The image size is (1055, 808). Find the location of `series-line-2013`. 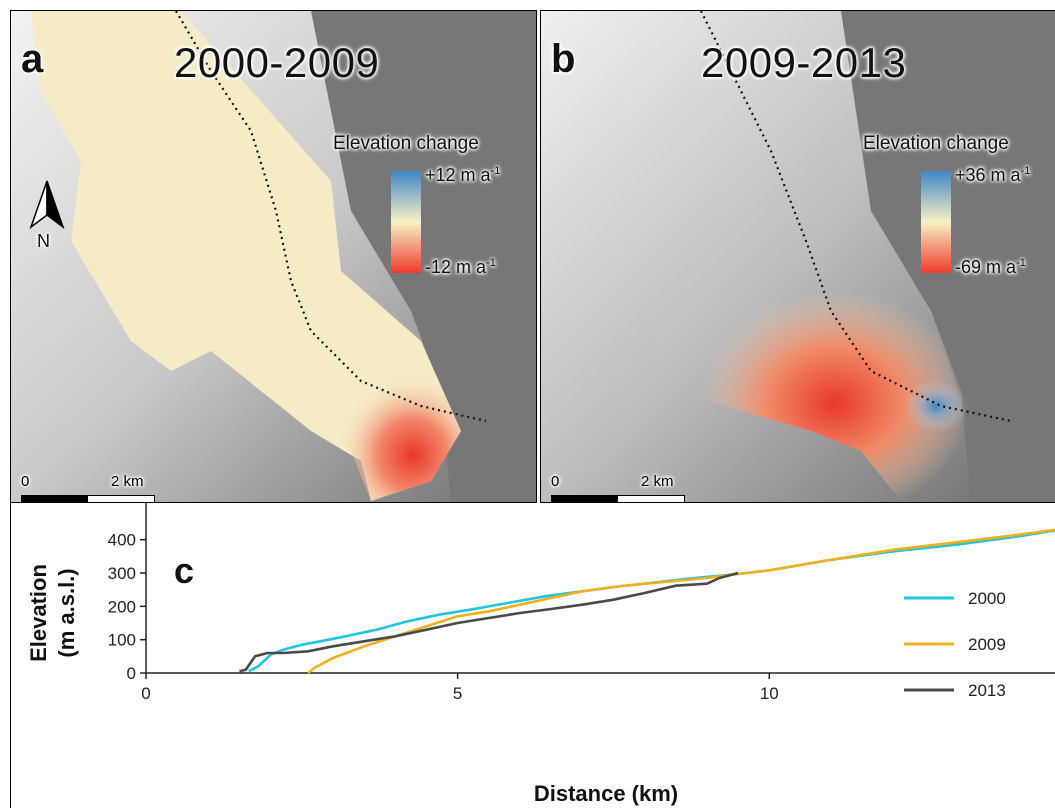

series-line-2013 is located at coordinates (489, 622).